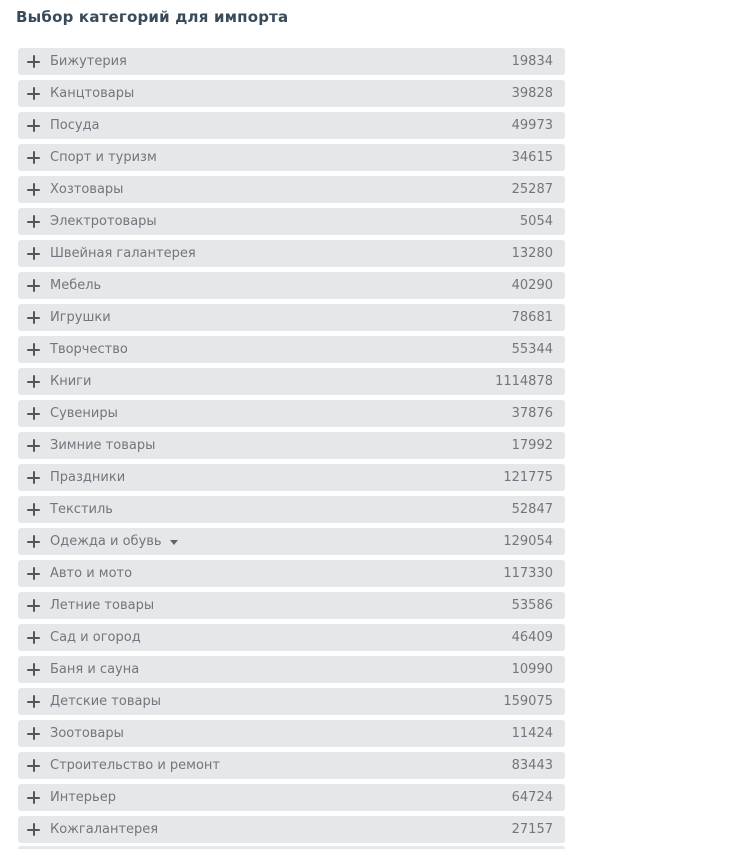 The width and height of the screenshot is (740, 855). I want to click on category-row: Спорт и туризм 34615, so click(291, 157).